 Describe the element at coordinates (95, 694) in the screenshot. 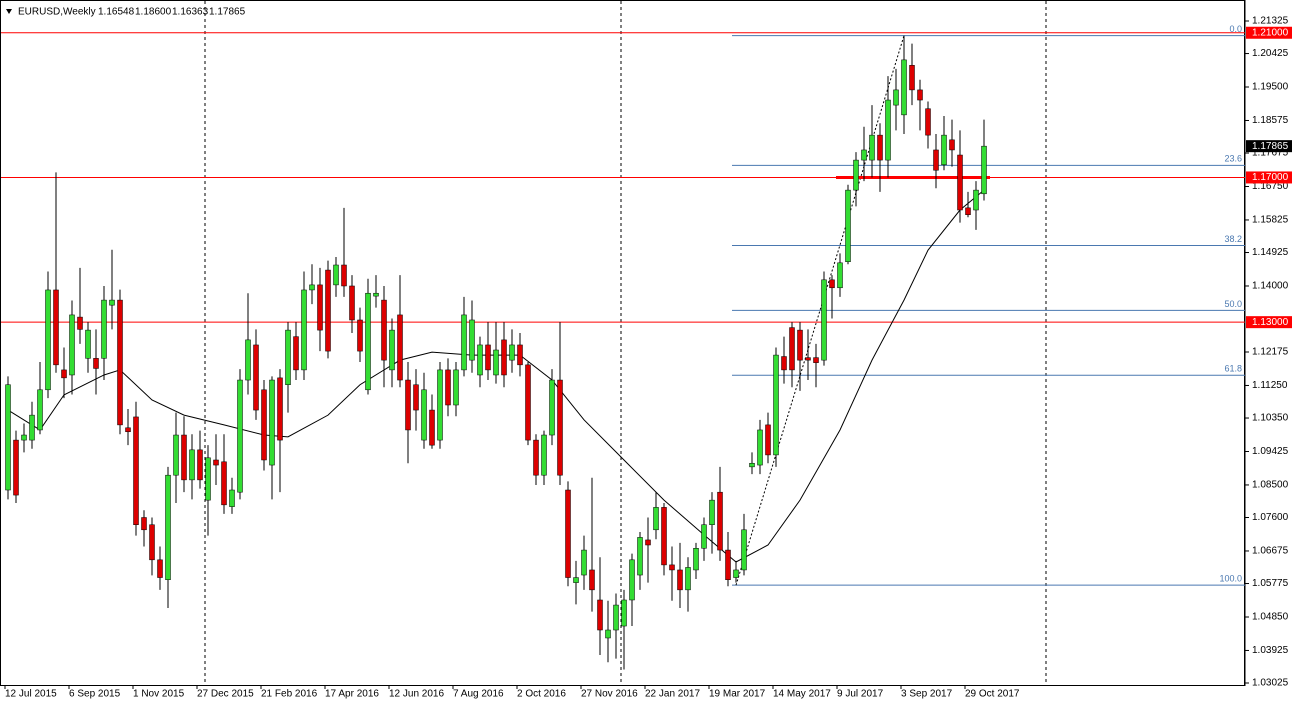

I see `x-tick-label: 6 Sep 2015` at that location.